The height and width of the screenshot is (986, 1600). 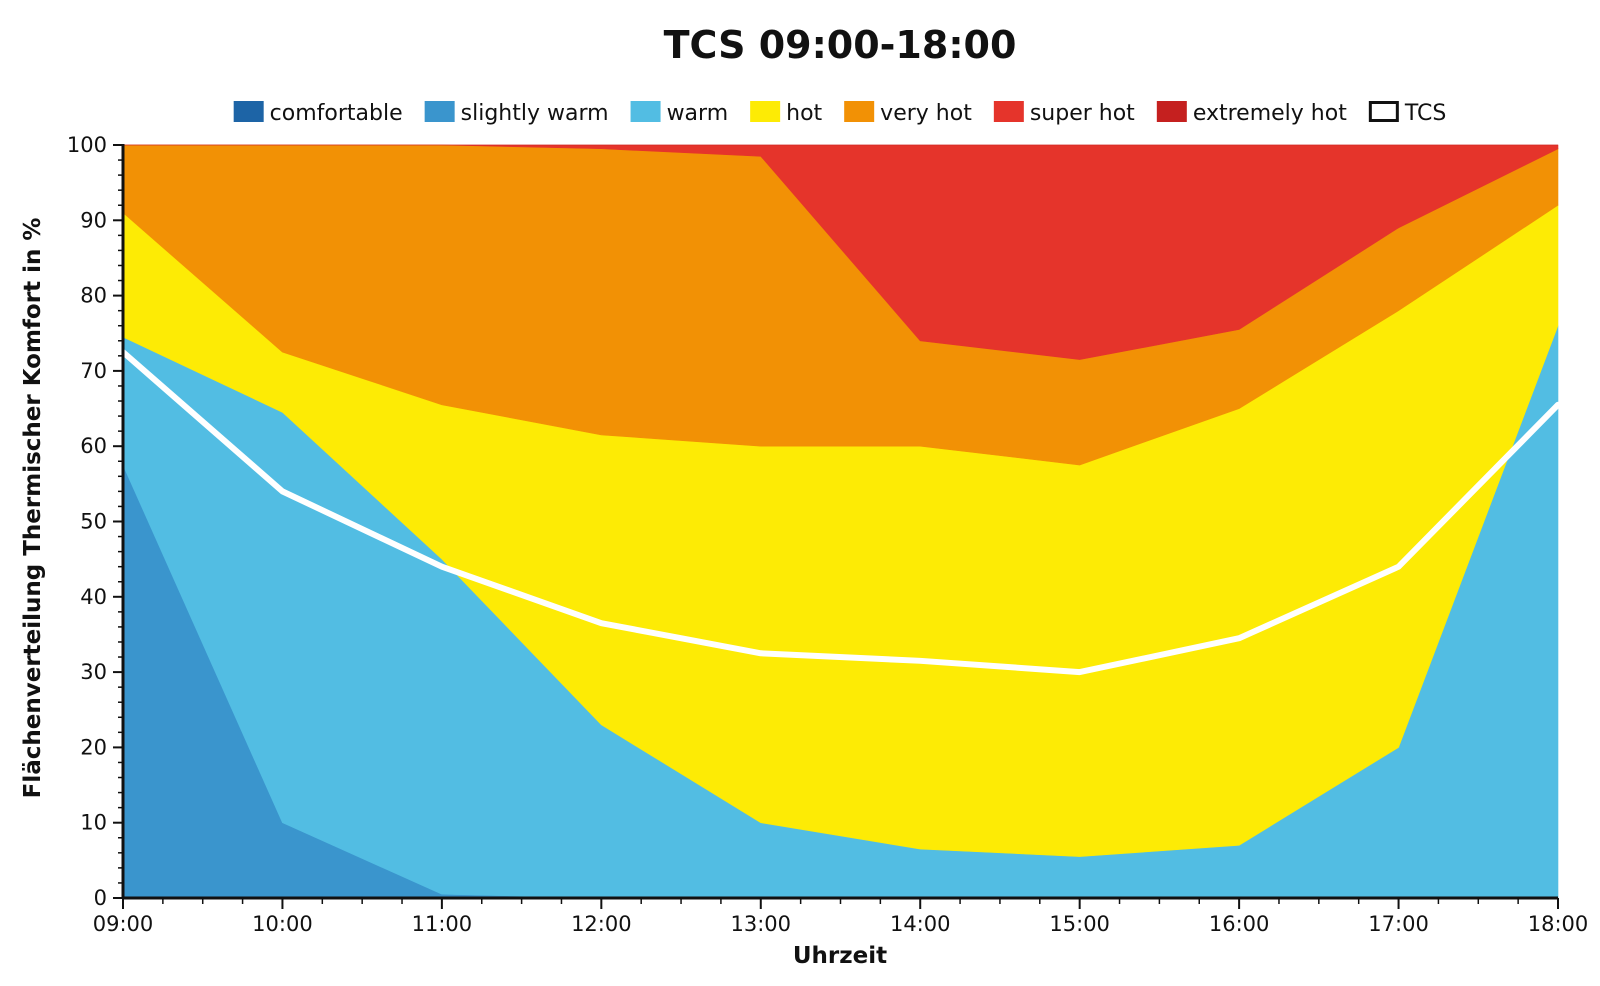 I want to click on x-tick-label-0900: 09:00, so click(x=123, y=924).